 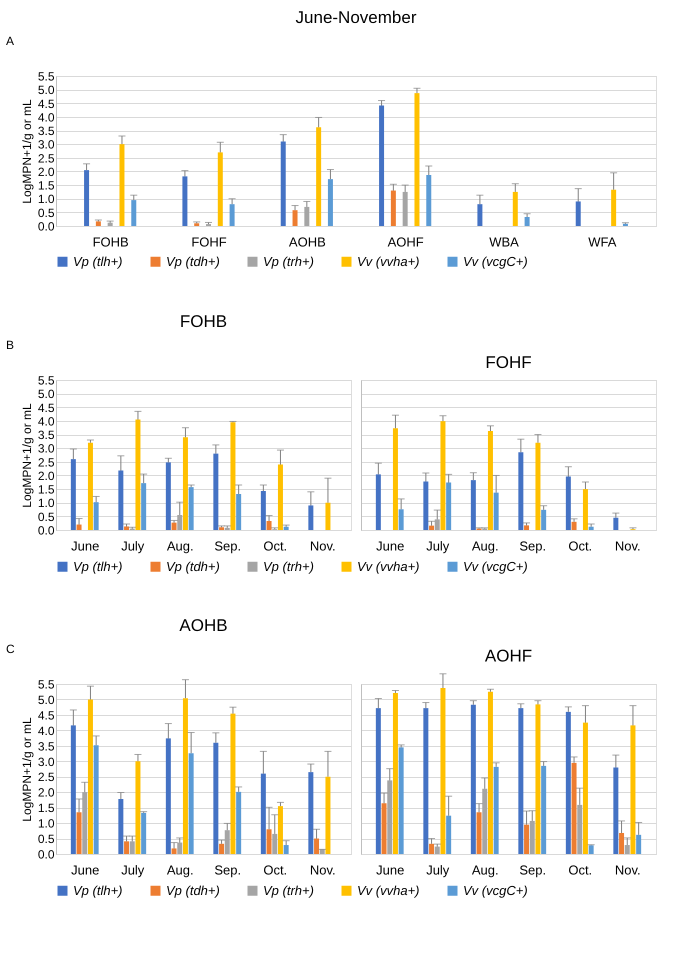 What do you see at coordinates (204, 321) in the screenshot?
I see `chart-title: FOHB` at bounding box center [204, 321].